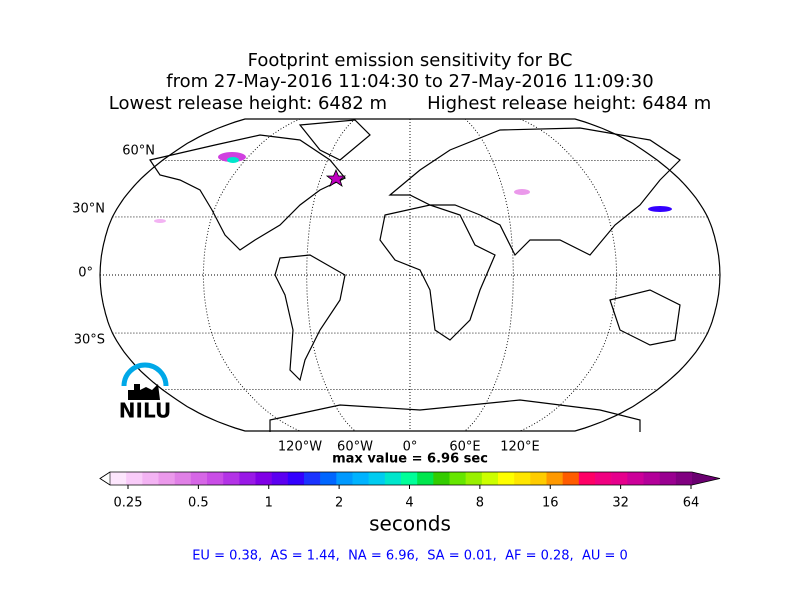 The height and width of the screenshot is (600, 800). What do you see at coordinates (336, 177) in the screenshot?
I see `release-site` at bounding box center [336, 177].